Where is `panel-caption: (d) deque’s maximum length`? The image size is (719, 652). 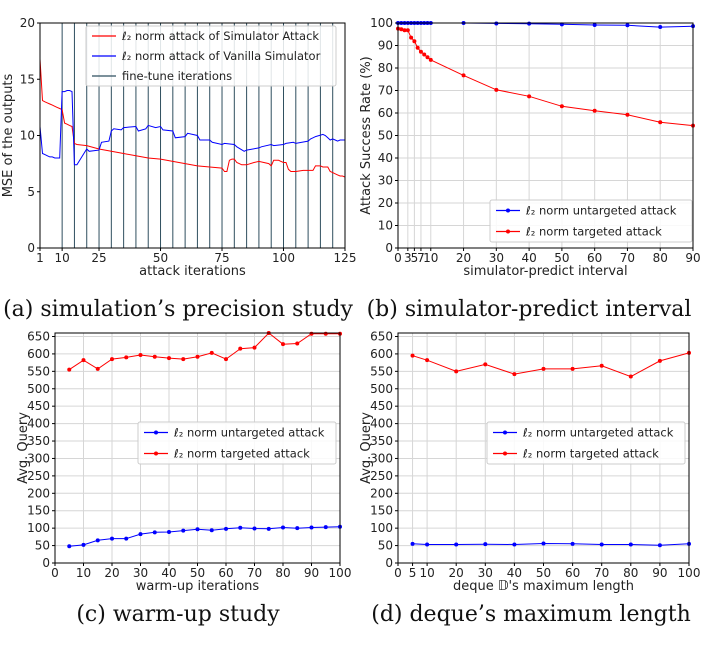 panel-caption: (d) deque’s maximum length is located at coordinates (531, 614).